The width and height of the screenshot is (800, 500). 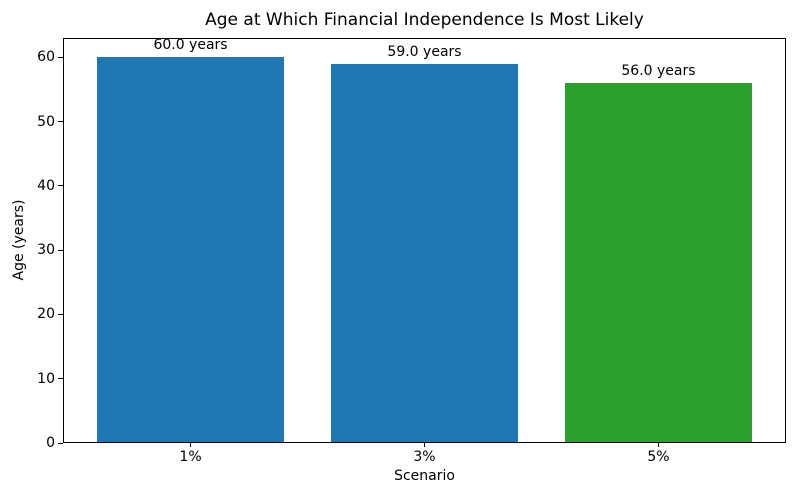 I want to click on y-tick-label: 10, so click(x=46, y=378).